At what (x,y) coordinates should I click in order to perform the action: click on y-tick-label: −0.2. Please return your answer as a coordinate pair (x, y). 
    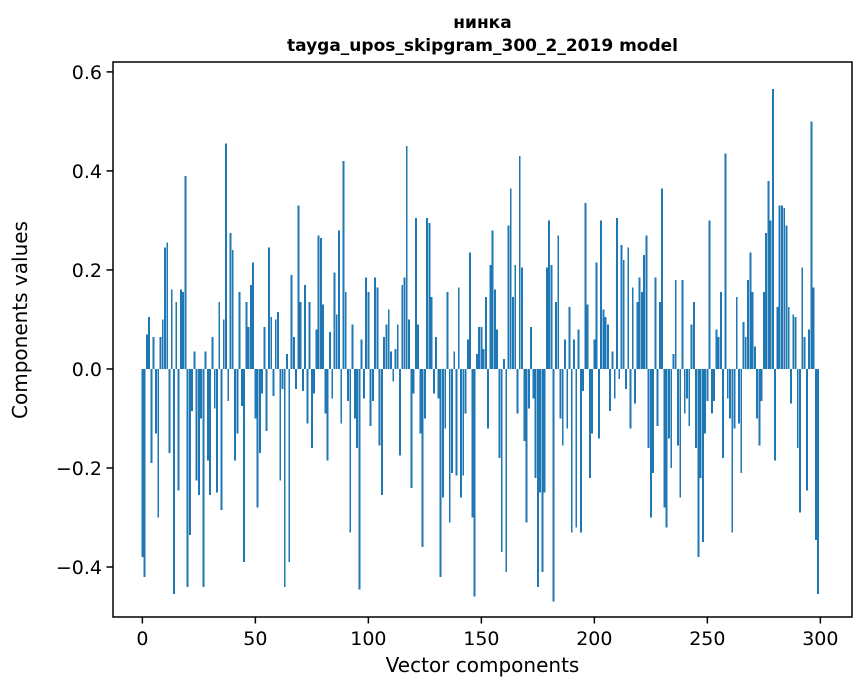
    Looking at the image, I should click on (79, 469).